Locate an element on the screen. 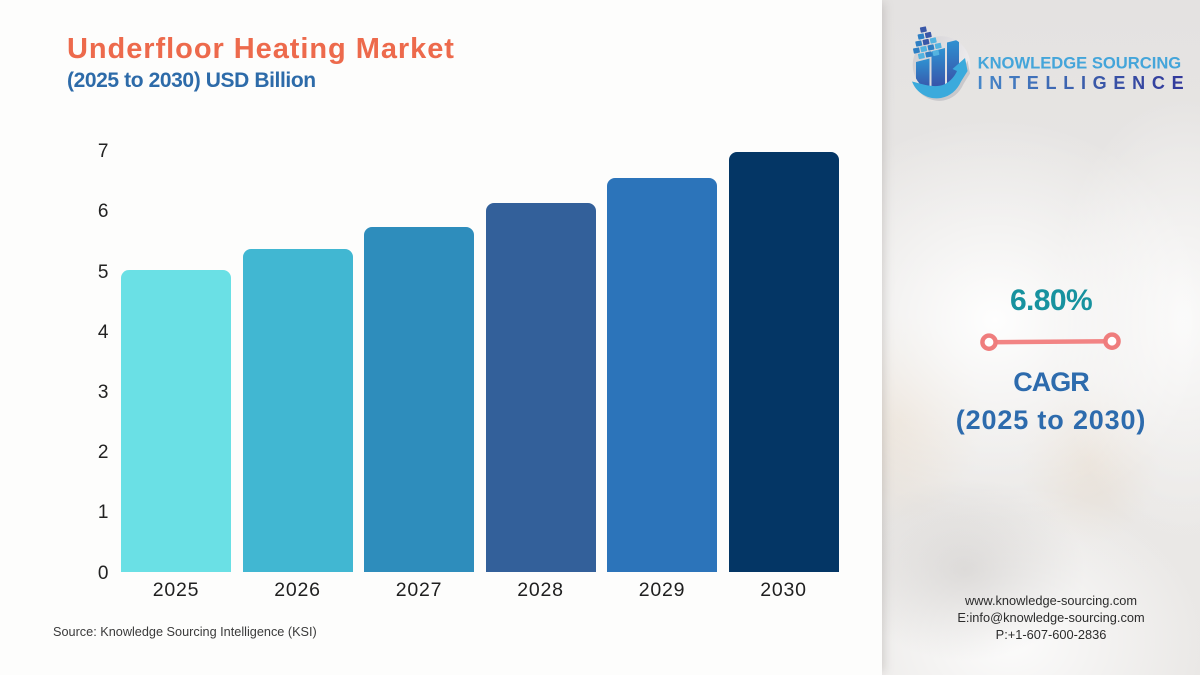 The width and height of the screenshot is (1200, 675). svg-text: INTELLIGENCE is located at coordinates (1081, 83).